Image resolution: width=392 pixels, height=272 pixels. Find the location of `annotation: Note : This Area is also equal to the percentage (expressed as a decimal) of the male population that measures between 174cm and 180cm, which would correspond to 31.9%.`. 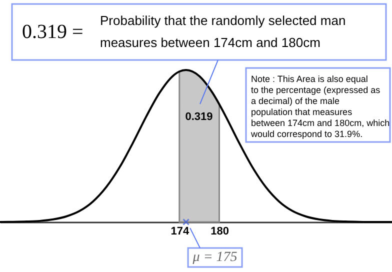

annotation: Note : This Area is also equal to the percentage (expressed as a decimal) of the male population that measures between 174cm and 180cm, which would correspond to 31.9%. is located at coordinates (320, 106).